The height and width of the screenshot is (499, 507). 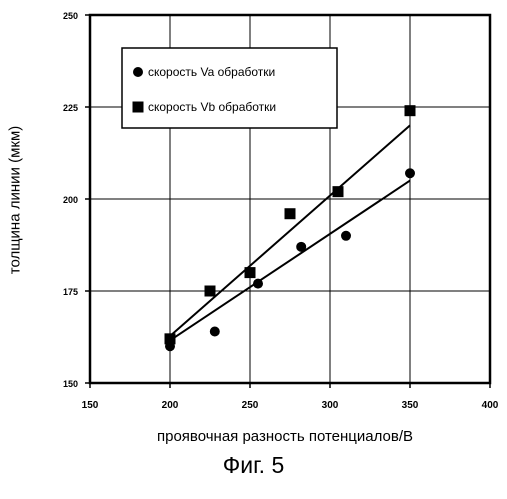 What do you see at coordinates (253, 465) in the screenshot?
I see `figure-caption: Фиг. 5` at bounding box center [253, 465].